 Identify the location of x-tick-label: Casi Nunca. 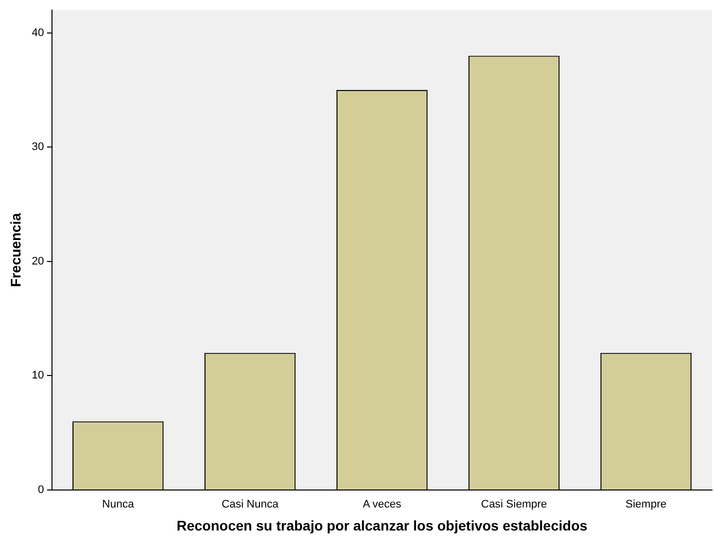
(251, 504).